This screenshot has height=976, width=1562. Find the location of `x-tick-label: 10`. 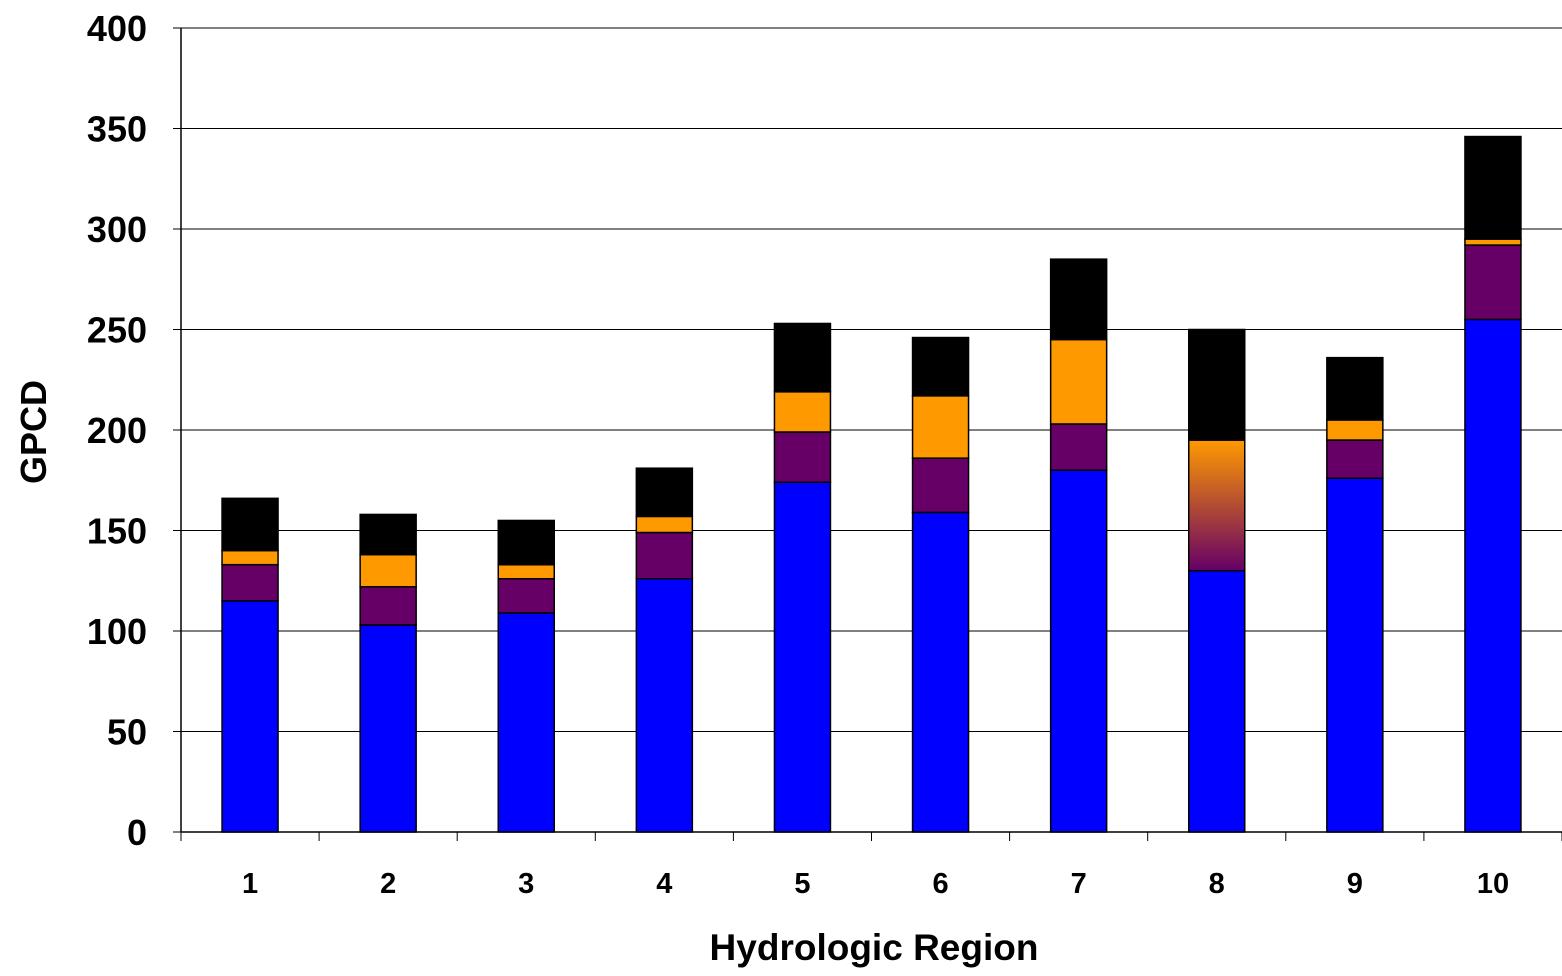

x-tick-label: 10 is located at coordinates (1493, 884).